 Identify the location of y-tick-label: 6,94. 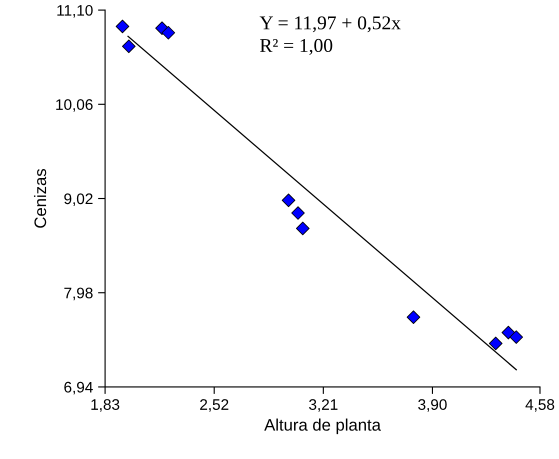
(78, 388).